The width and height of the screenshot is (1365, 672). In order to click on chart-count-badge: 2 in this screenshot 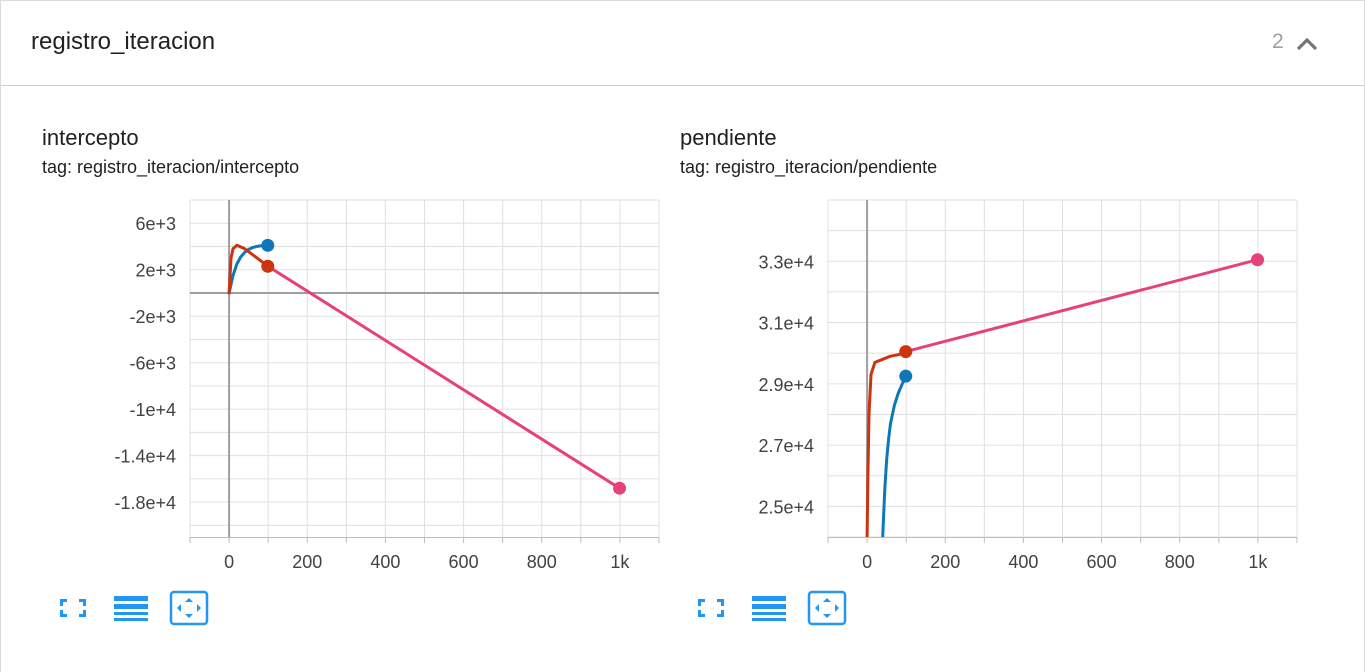, I will do `click(1278, 41)`.